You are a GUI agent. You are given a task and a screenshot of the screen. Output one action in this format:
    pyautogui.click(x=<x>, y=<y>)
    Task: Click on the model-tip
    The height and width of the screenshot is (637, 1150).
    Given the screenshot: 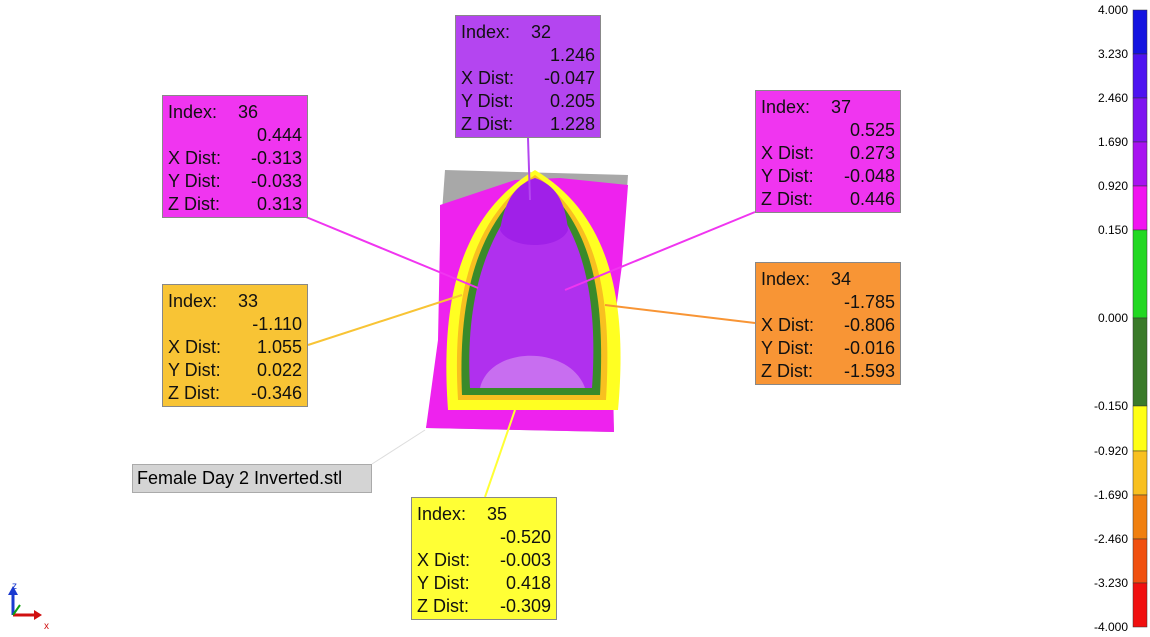 What is the action you would take?
    pyautogui.click(x=534, y=211)
    